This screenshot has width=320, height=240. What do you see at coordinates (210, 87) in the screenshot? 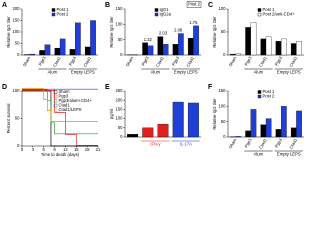
I see `panel-label: F` at bounding box center [210, 87].